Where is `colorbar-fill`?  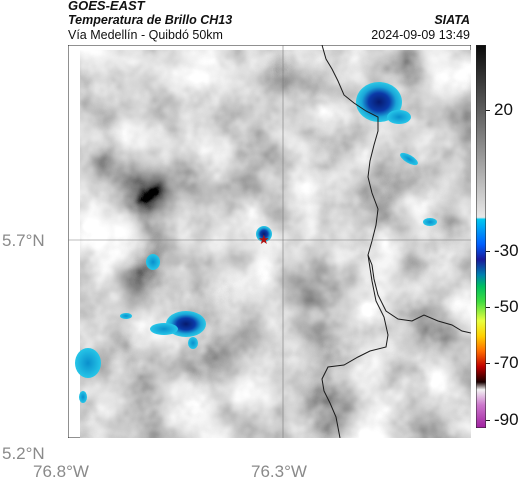 colorbar-fill is located at coordinates (481, 236).